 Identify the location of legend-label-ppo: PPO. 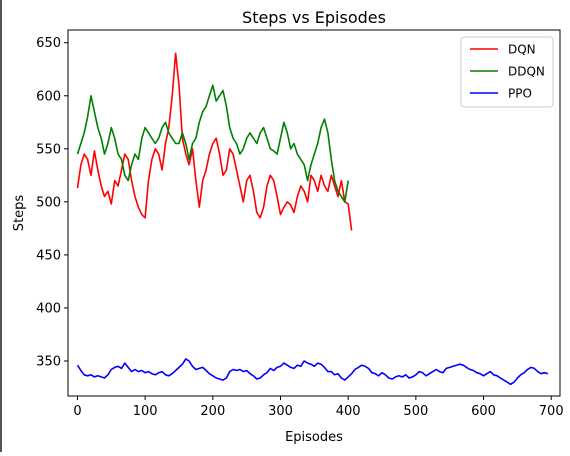
(520, 94).